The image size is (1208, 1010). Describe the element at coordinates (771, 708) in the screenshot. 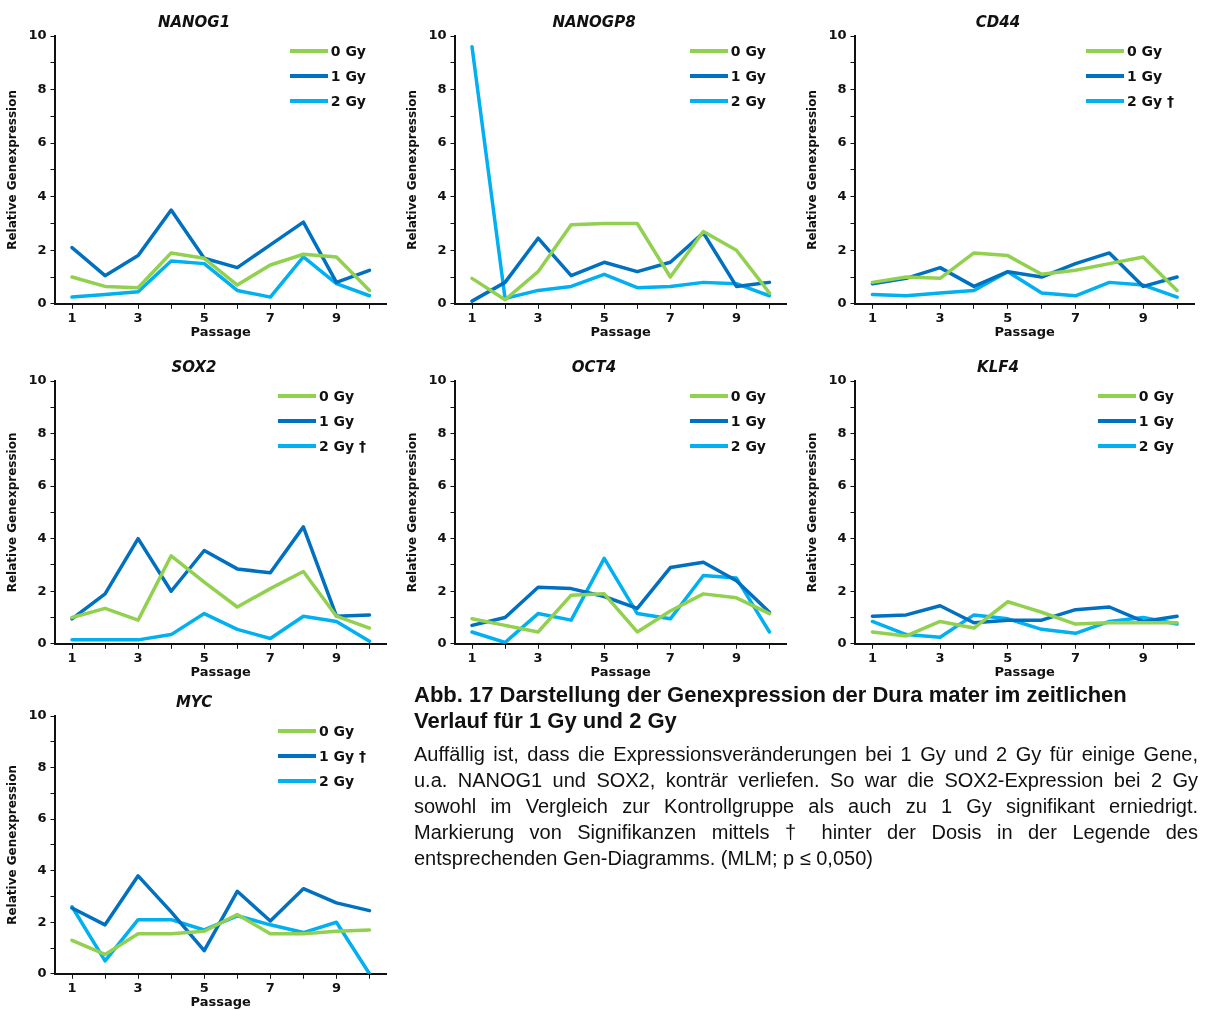

I see `text: Abb. 17 Darstellung der Genexpression der Dura mater im zeitlichen Verlauf für 1 Gy und 2 Gy` at that location.